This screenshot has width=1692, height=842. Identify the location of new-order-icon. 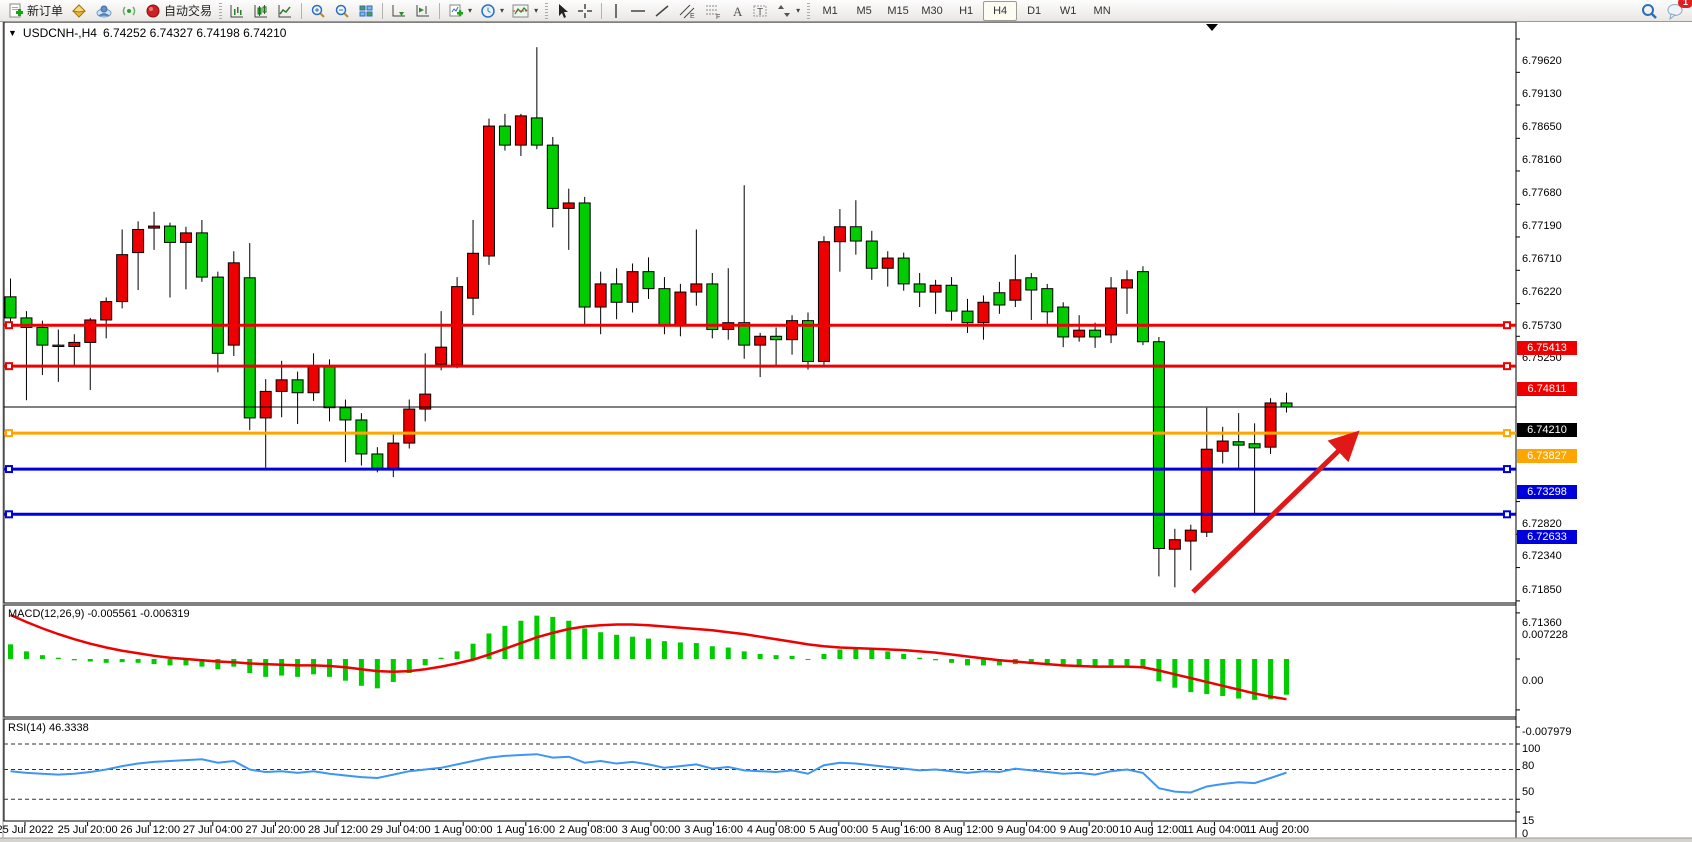
(16, 10).